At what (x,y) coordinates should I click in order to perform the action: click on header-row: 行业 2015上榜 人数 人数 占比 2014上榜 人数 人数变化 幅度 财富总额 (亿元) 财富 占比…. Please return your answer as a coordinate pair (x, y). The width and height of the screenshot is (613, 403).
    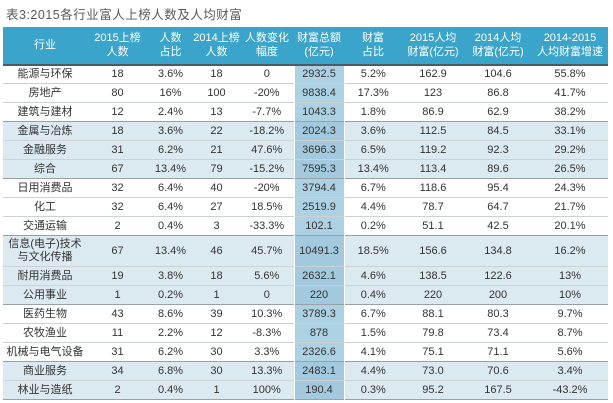
    Looking at the image, I should click on (305, 46).